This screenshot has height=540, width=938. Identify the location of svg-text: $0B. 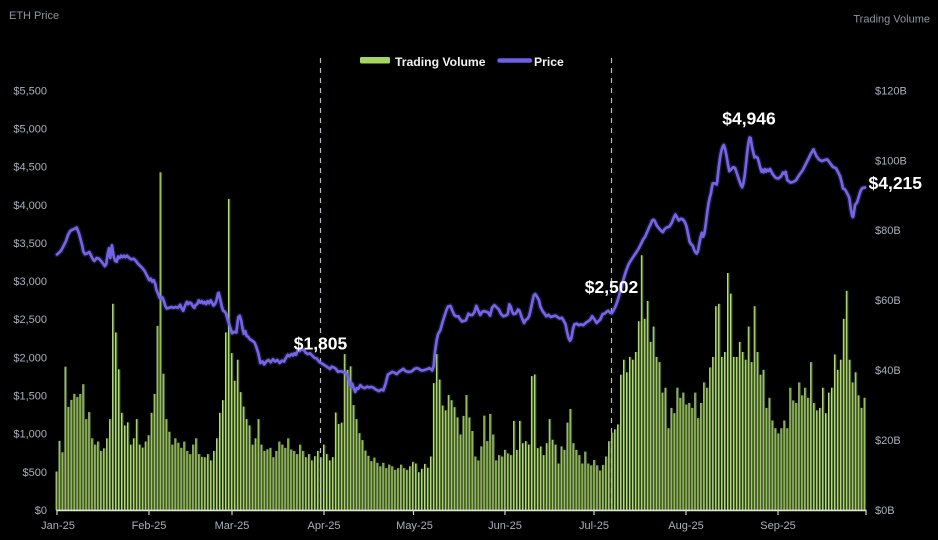
(885, 511).